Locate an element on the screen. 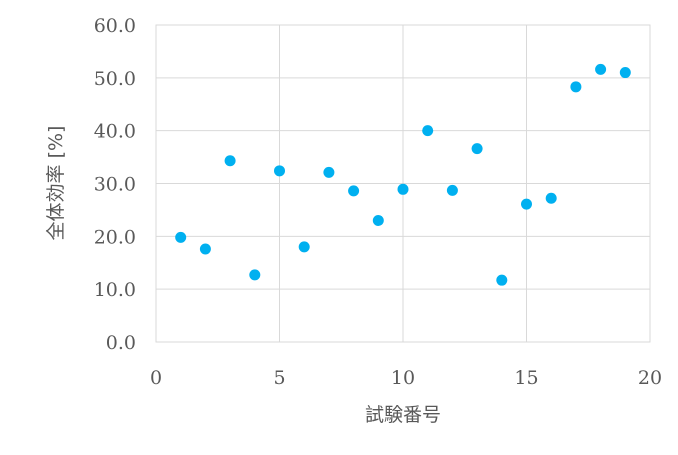 This screenshot has height=455, width=678. x-tick-label: 20 is located at coordinates (650, 378).